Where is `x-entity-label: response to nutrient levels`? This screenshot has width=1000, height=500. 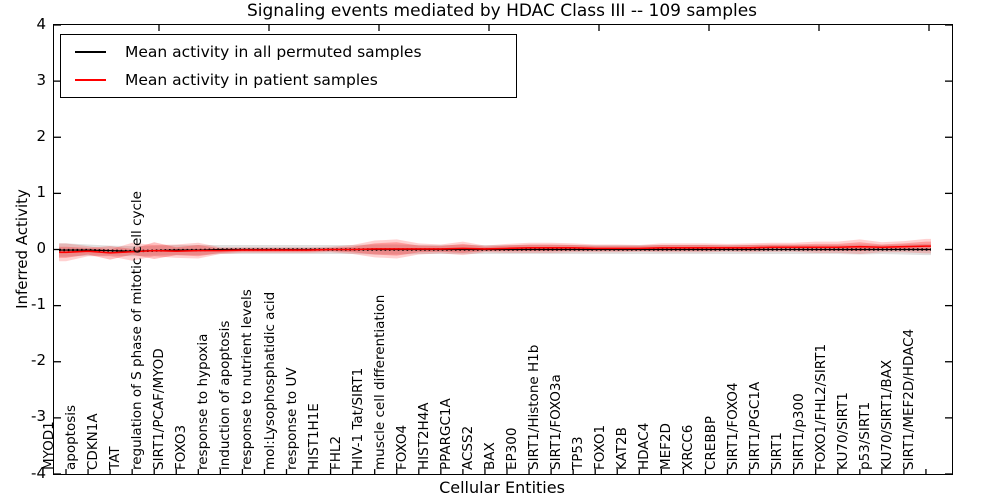 x-entity-label: response to nutrient levels is located at coordinates (247, 379).